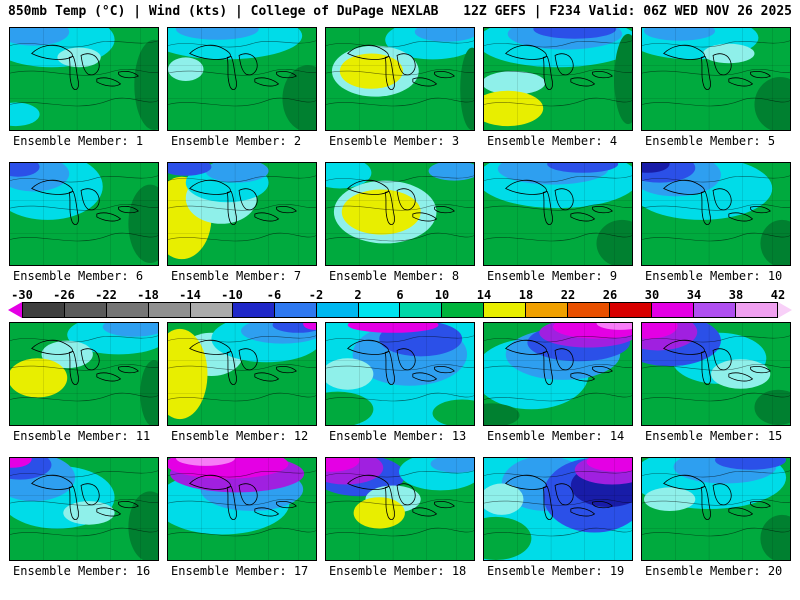 This screenshot has height=600, width=800. What do you see at coordinates (714, 436) in the screenshot?
I see `ensemble-member-label: Ensemble Member: 15` at bounding box center [714, 436].